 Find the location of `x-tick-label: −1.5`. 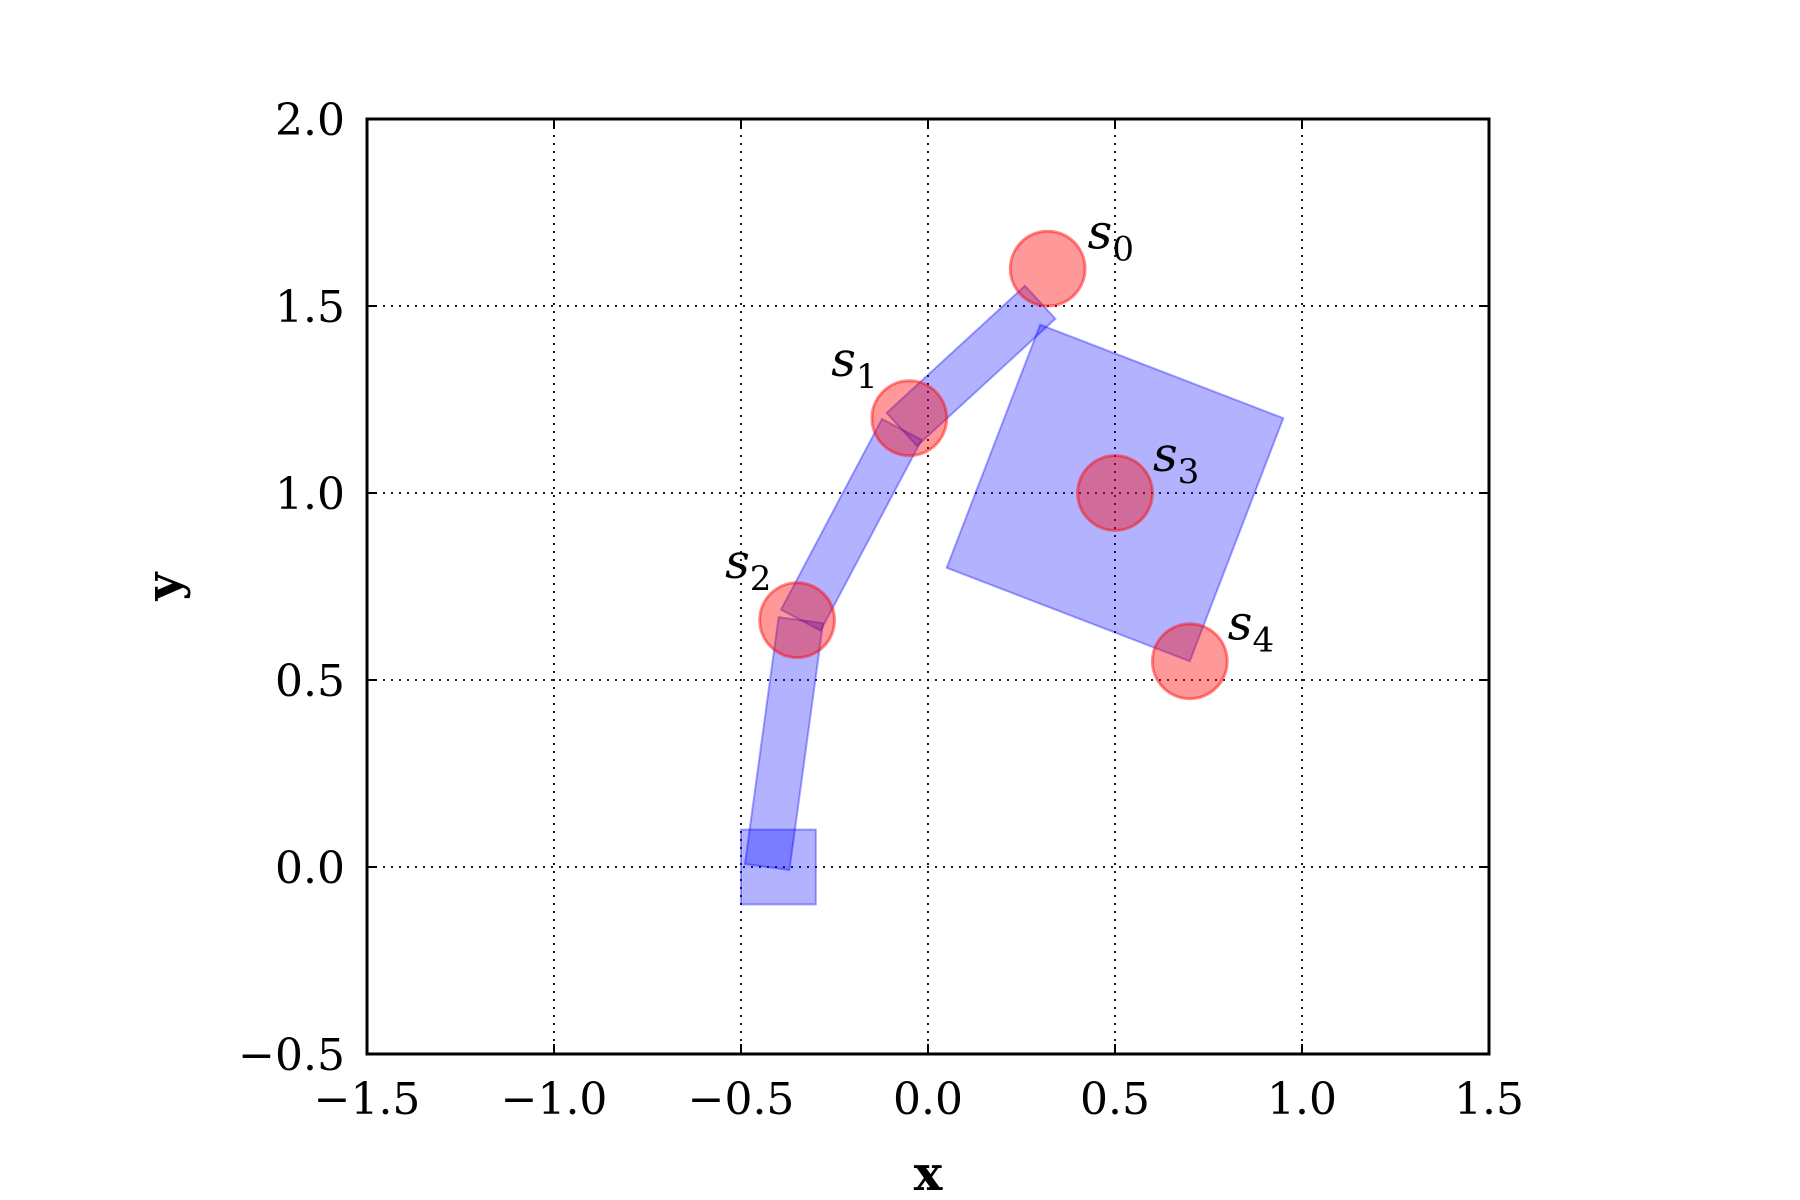

x-tick-label: −1.5 is located at coordinates (367, 1099).